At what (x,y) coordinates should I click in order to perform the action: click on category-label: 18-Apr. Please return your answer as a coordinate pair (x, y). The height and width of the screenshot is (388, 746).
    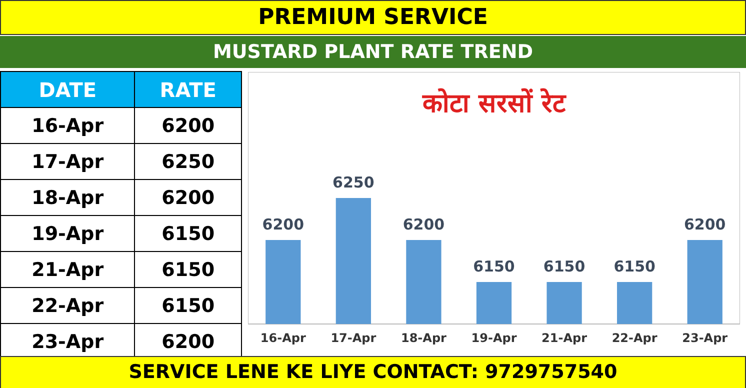
    Looking at the image, I should click on (68, 197).